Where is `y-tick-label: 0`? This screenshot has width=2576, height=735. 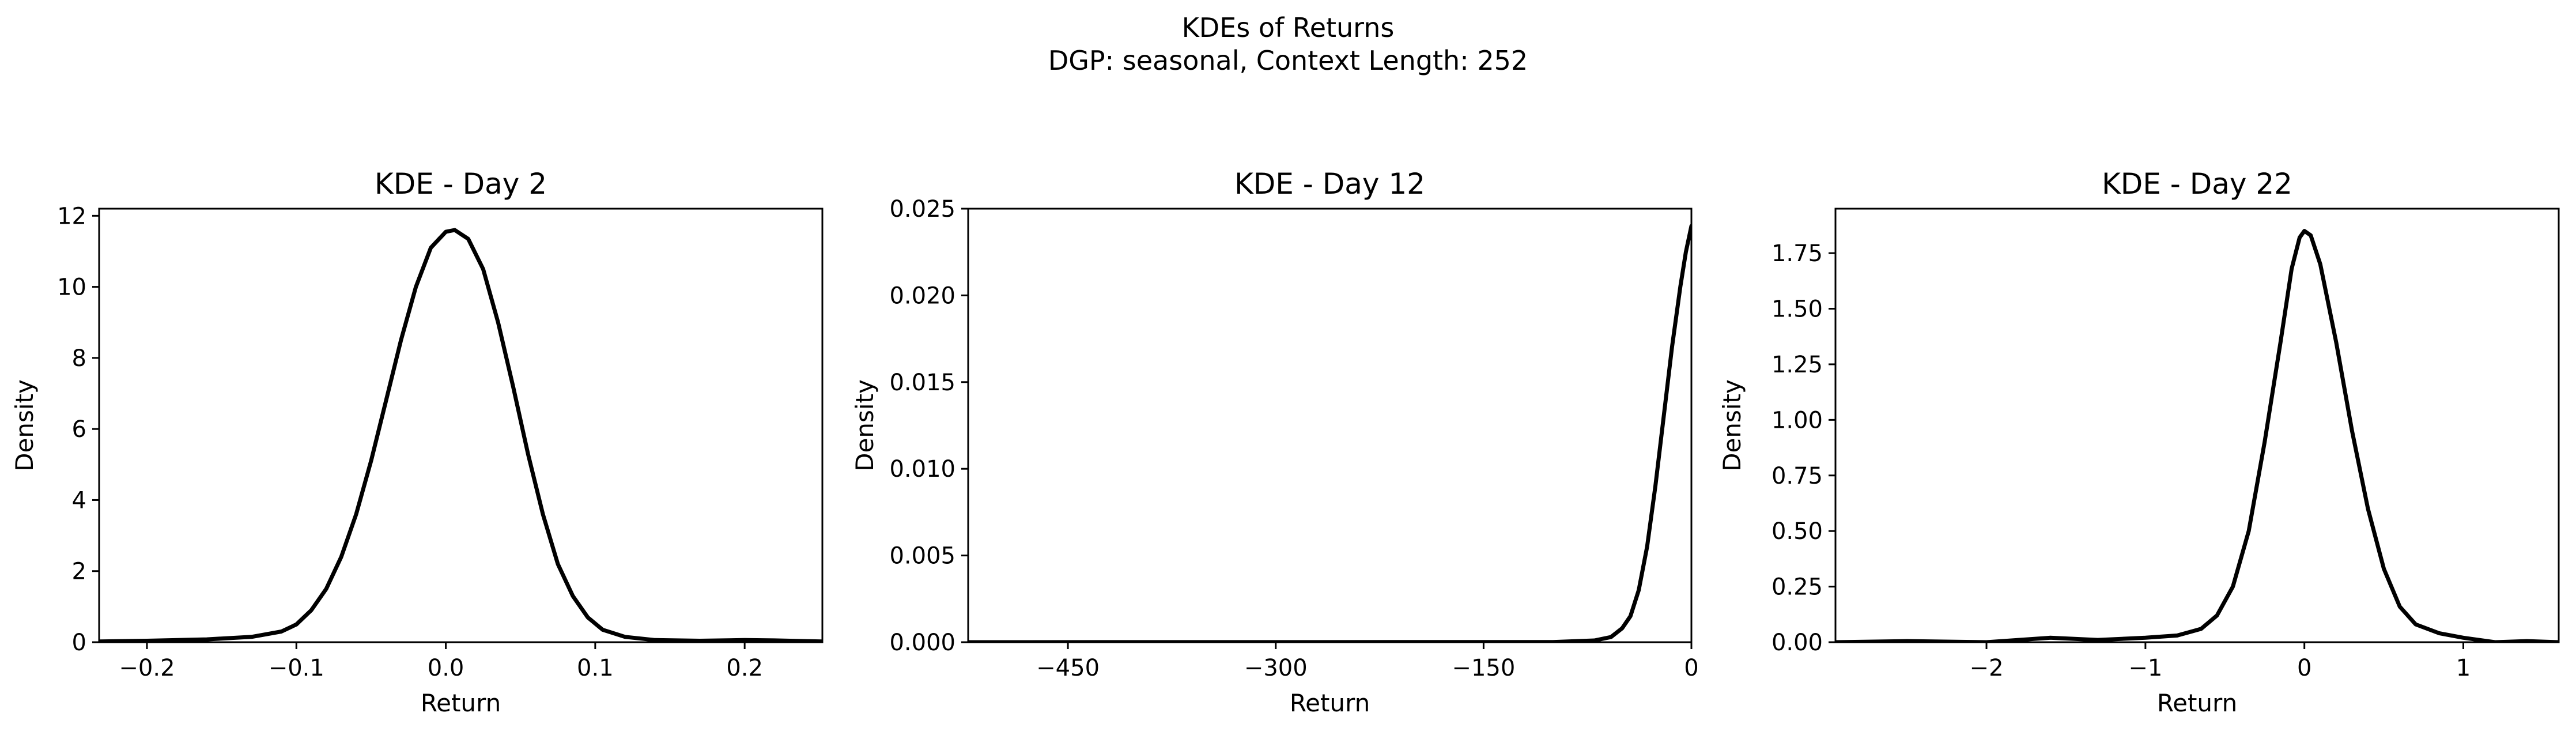
y-tick-label: 0 is located at coordinates (79, 643).